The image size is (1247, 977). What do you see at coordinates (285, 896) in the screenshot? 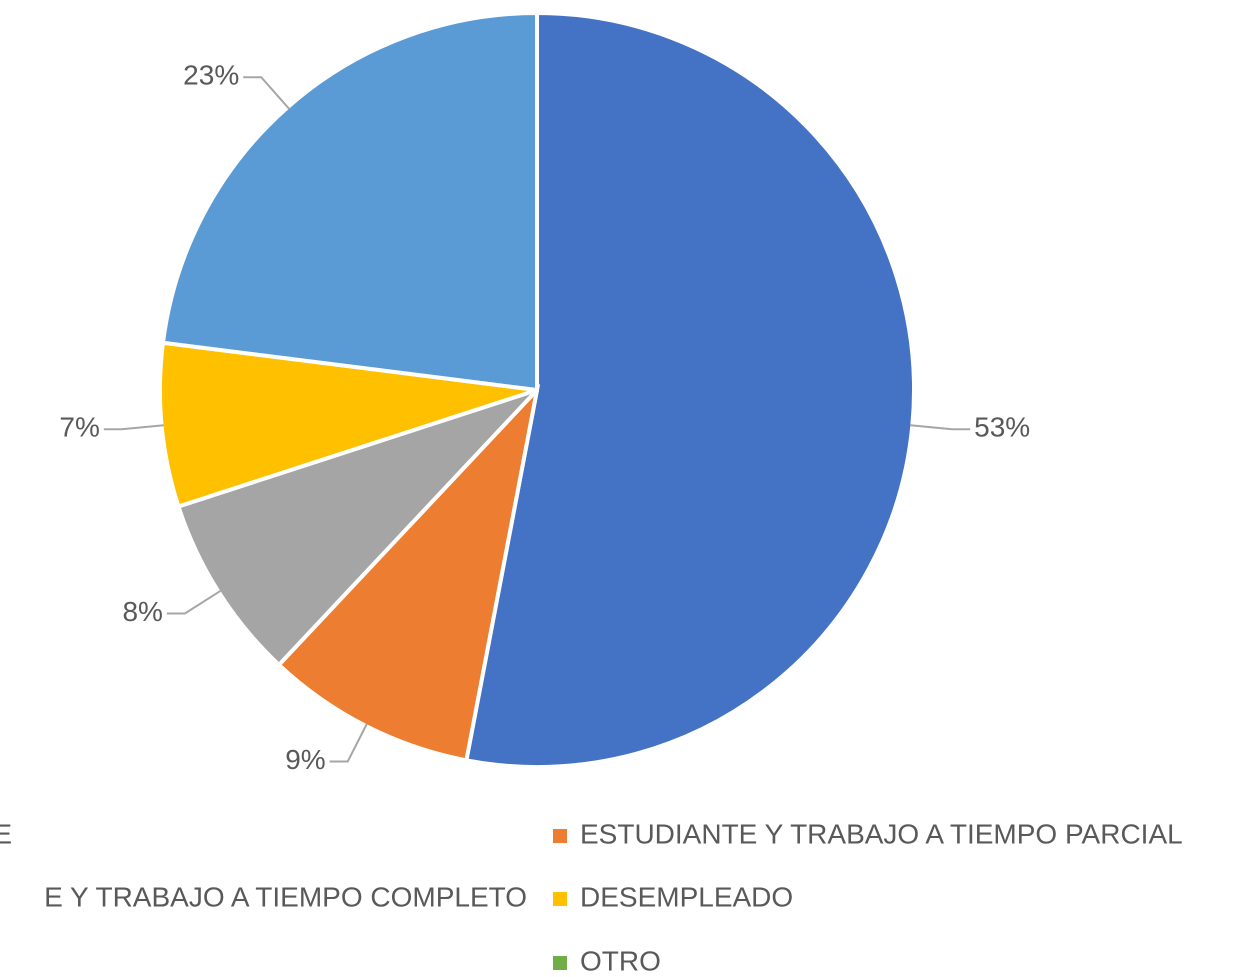
I see `legend-label: E Y TRABAJO A TIEMPO COMPLETO` at bounding box center [285, 896].